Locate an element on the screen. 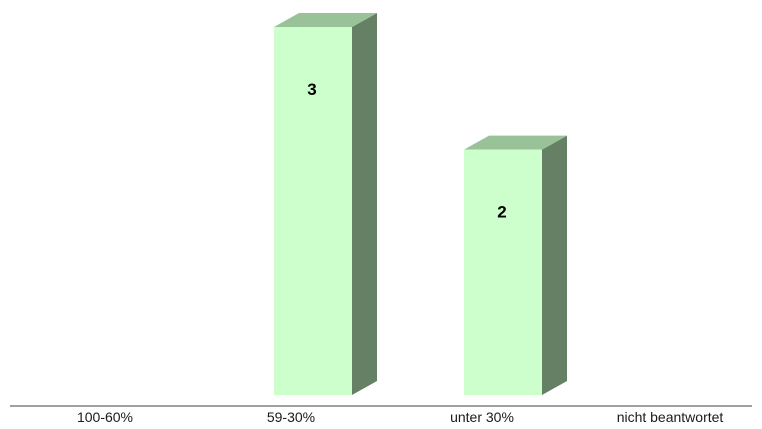  x-tick-label: 100-60% is located at coordinates (105, 417).